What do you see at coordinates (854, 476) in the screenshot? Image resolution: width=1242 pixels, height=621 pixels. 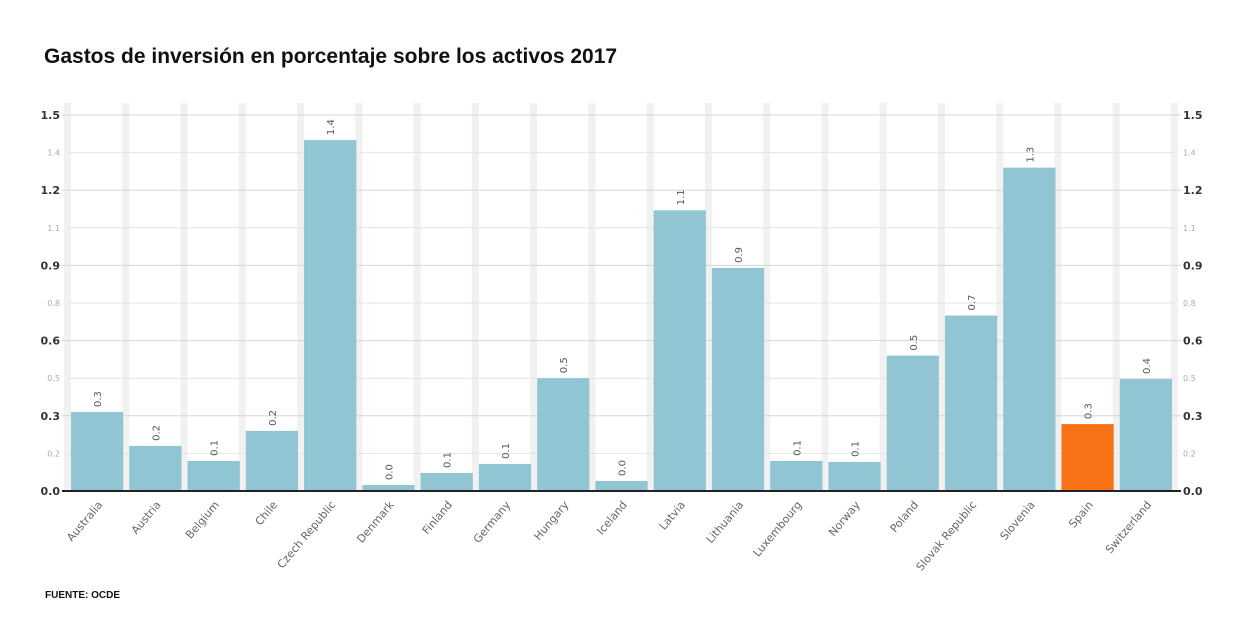 I see `bar-norway` at bounding box center [854, 476].